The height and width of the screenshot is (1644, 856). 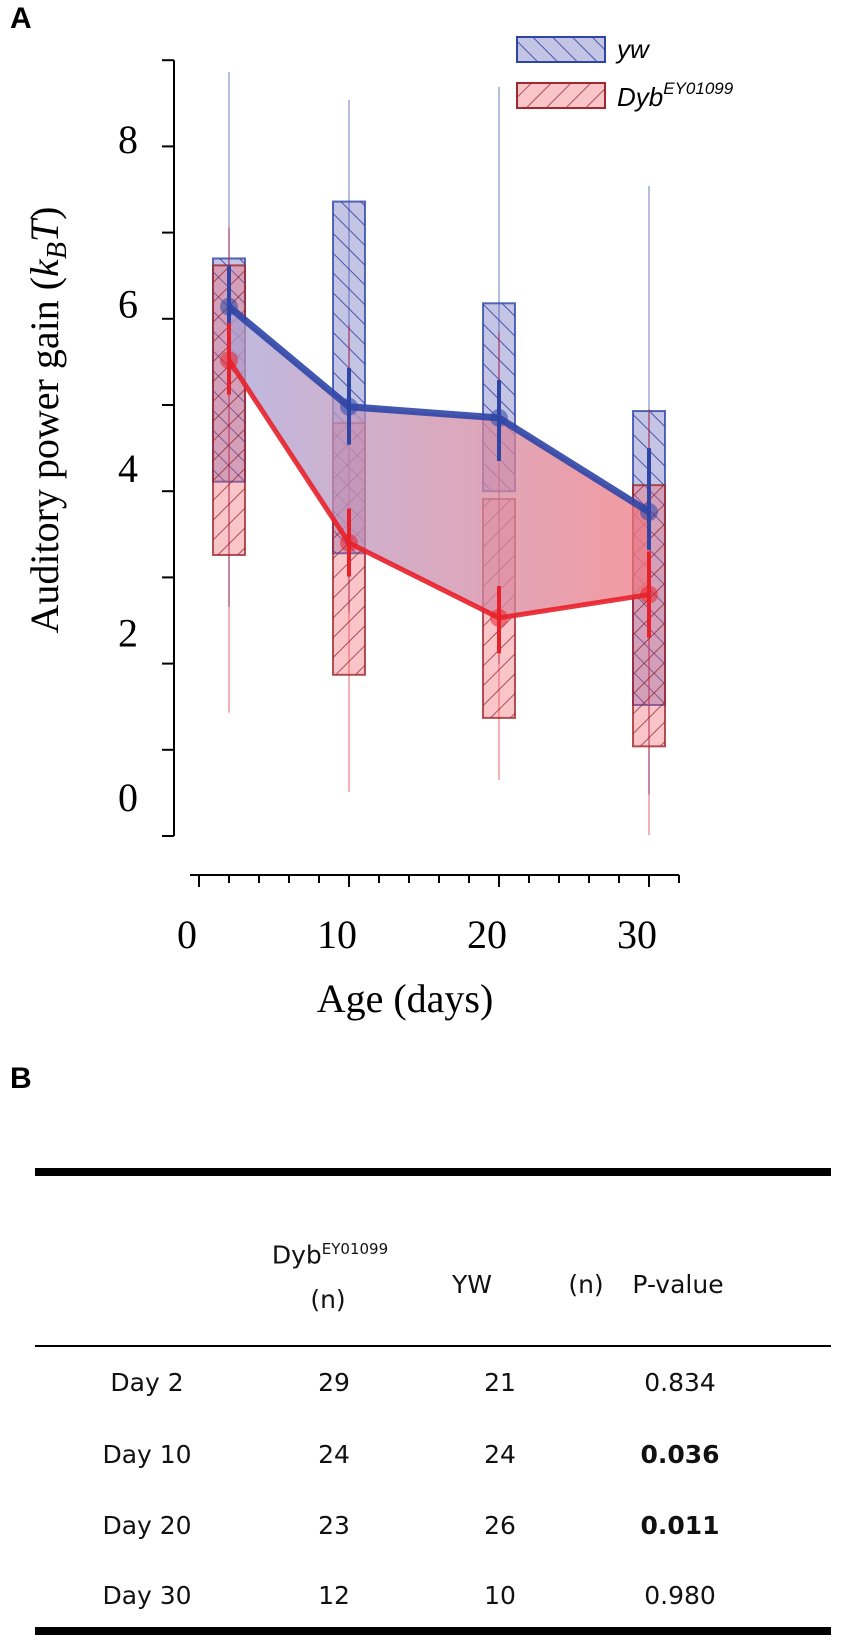 What do you see at coordinates (675, 95) in the screenshot?
I see `legend-label-dyb: DybEY01099` at bounding box center [675, 95].